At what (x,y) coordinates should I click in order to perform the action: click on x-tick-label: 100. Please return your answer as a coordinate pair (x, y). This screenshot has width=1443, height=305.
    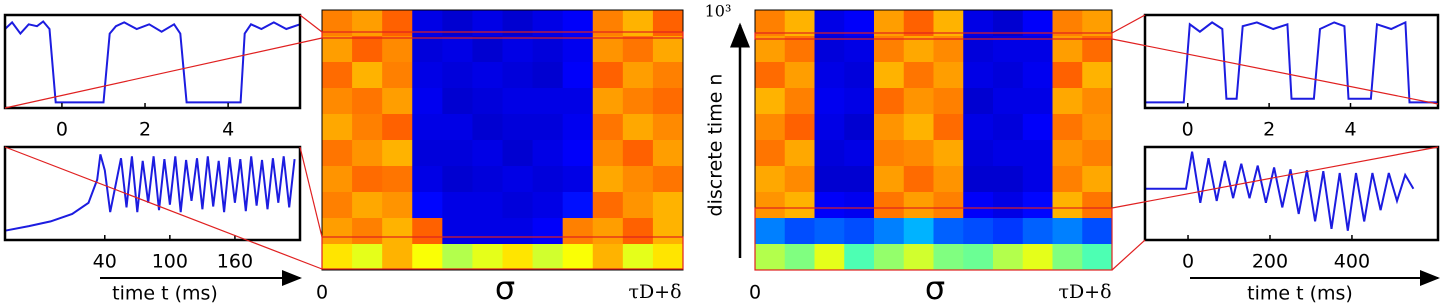
    Looking at the image, I should click on (170, 262).